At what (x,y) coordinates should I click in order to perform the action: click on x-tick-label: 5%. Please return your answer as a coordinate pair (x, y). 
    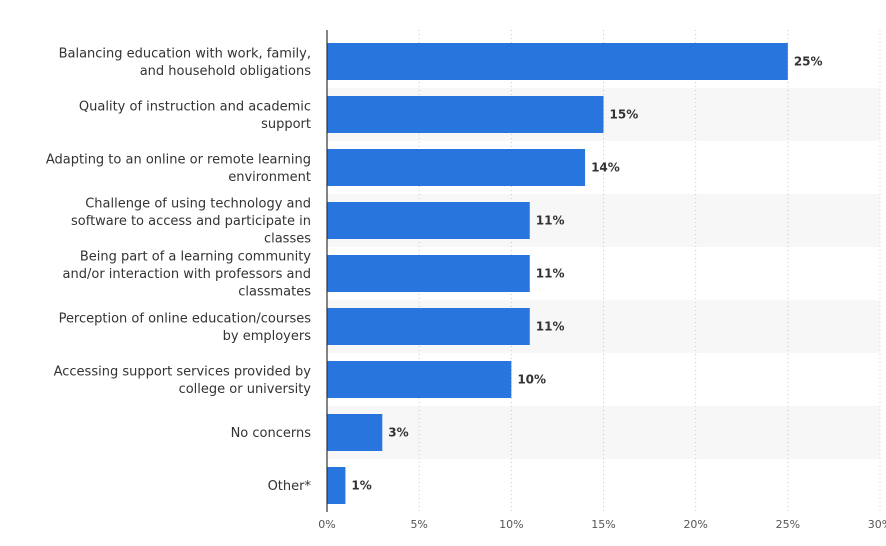
    Looking at the image, I should click on (418, 524).